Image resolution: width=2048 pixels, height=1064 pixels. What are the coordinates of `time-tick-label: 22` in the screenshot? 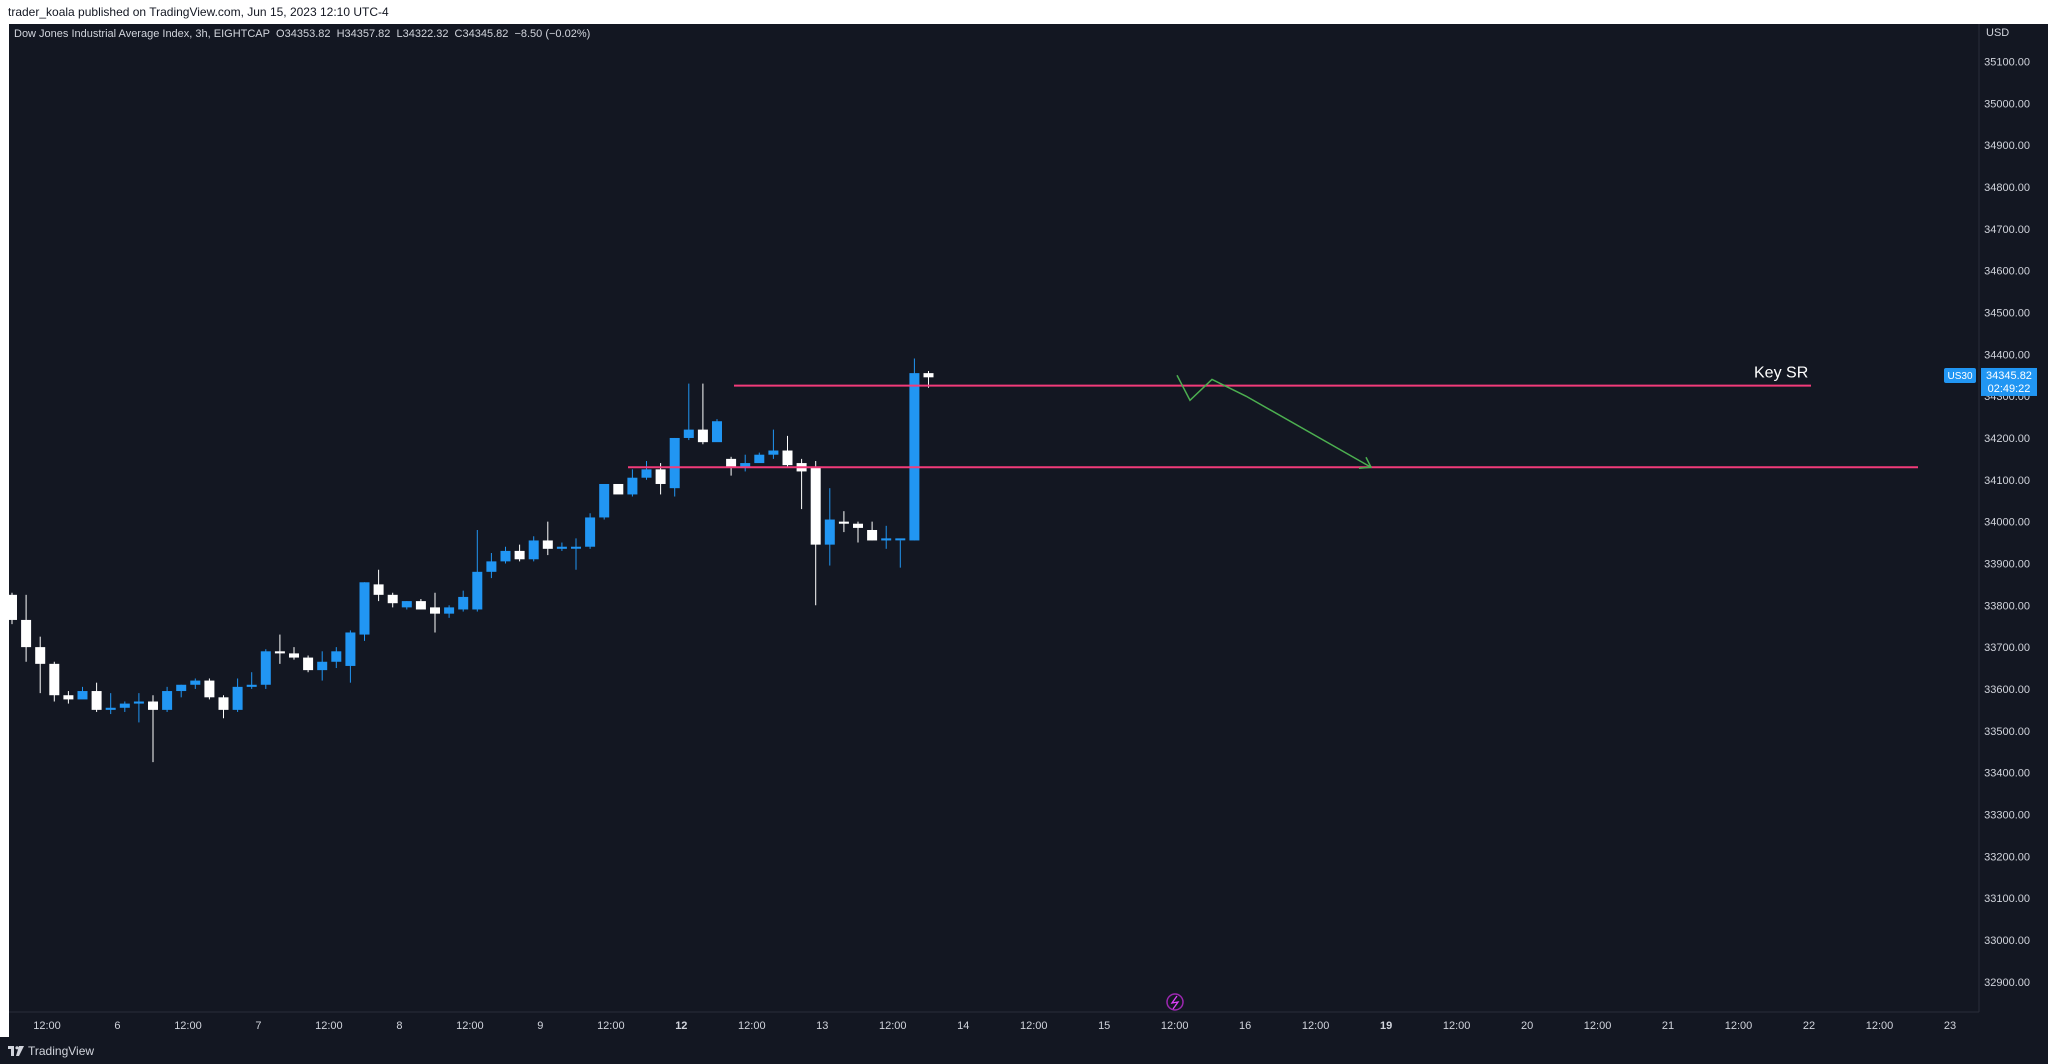 It's located at (1809, 1026).